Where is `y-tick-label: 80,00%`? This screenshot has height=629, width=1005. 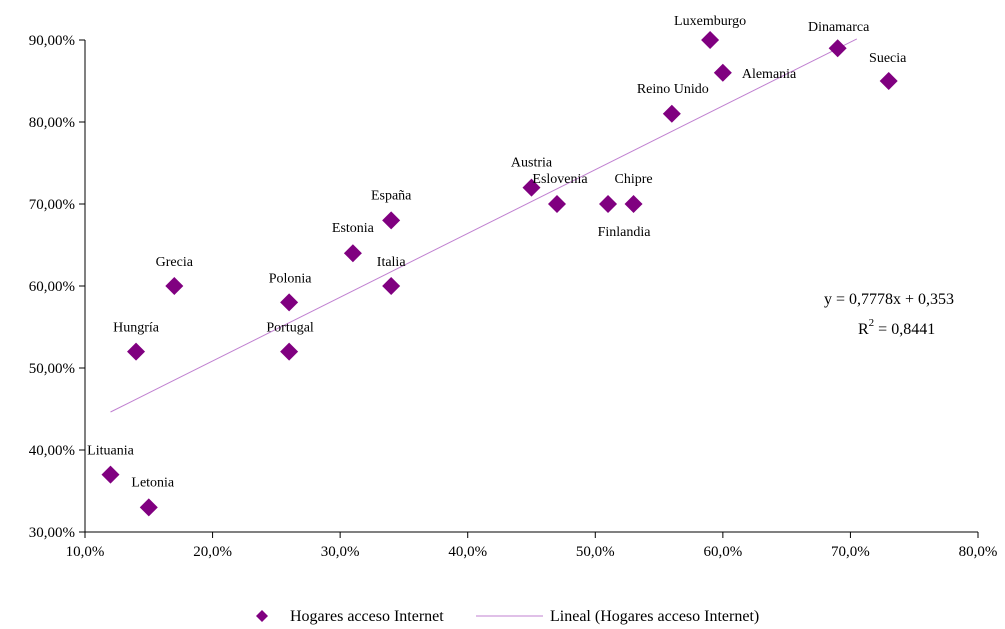 y-tick-label: 80,00% is located at coordinates (52, 123).